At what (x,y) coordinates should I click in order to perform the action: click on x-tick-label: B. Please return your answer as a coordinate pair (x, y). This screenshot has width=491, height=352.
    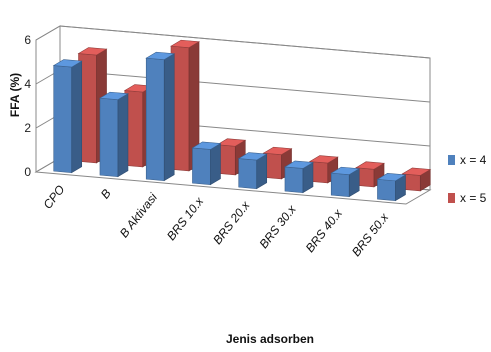
    Looking at the image, I should click on (106, 193).